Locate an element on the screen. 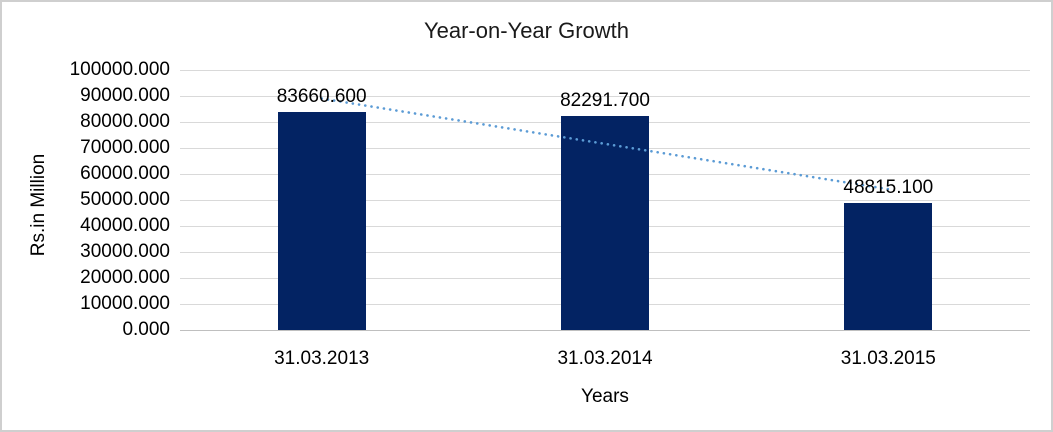 Image resolution: width=1053 pixels, height=432 pixels. data-label: 83660.600 is located at coordinates (321, 97).